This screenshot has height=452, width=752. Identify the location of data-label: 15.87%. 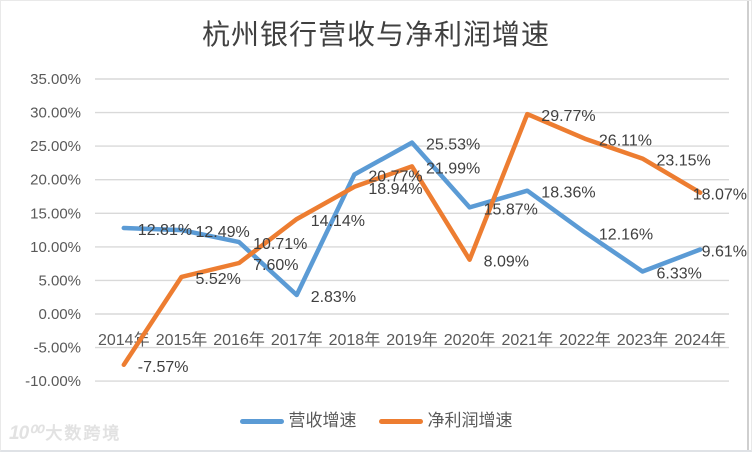
(511, 209).